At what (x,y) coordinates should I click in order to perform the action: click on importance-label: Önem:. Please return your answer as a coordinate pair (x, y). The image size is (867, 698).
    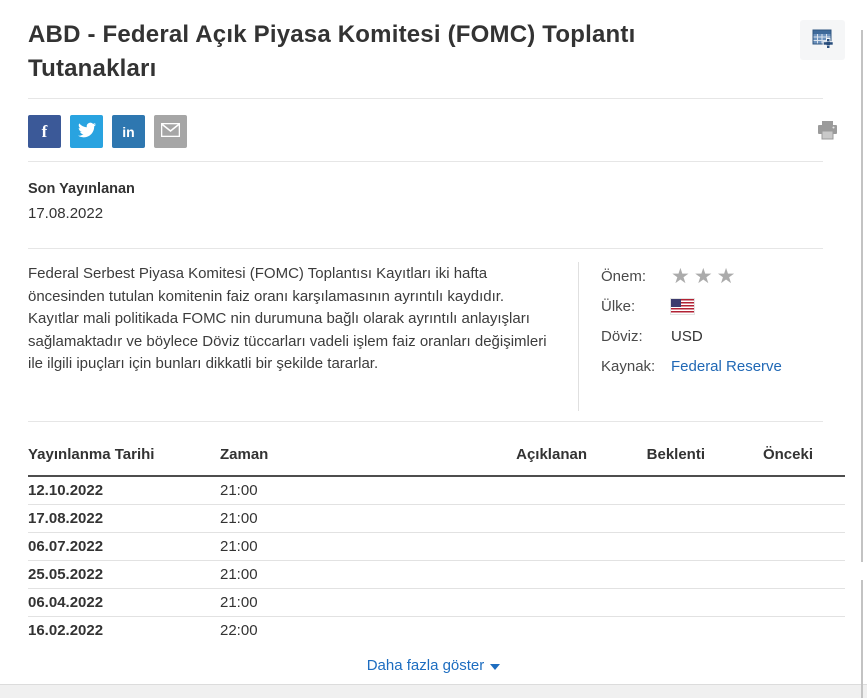
    Looking at the image, I should click on (624, 276).